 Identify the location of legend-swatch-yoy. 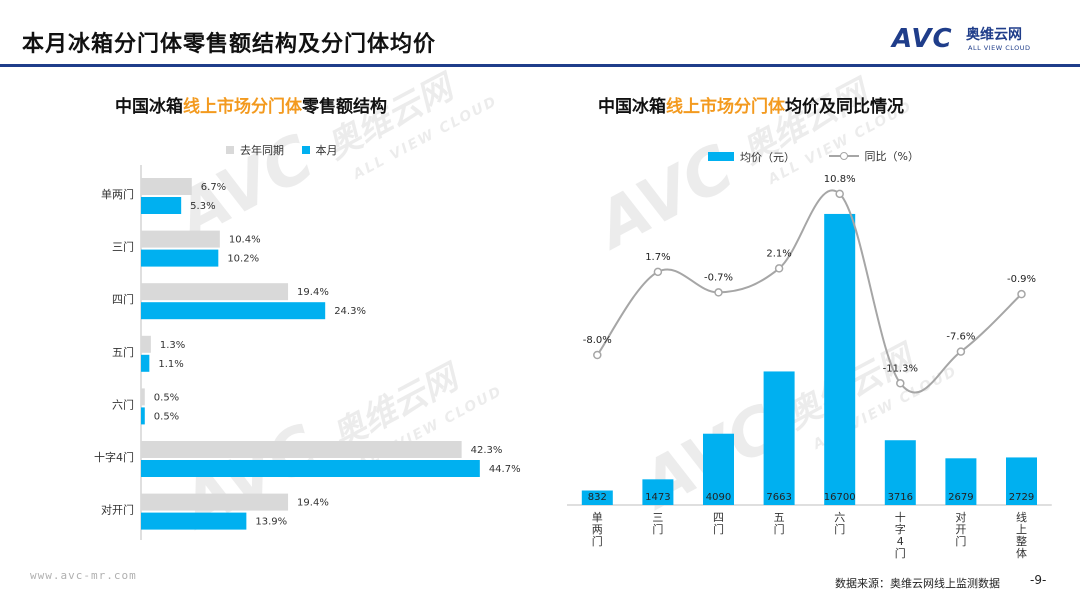
(843, 156).